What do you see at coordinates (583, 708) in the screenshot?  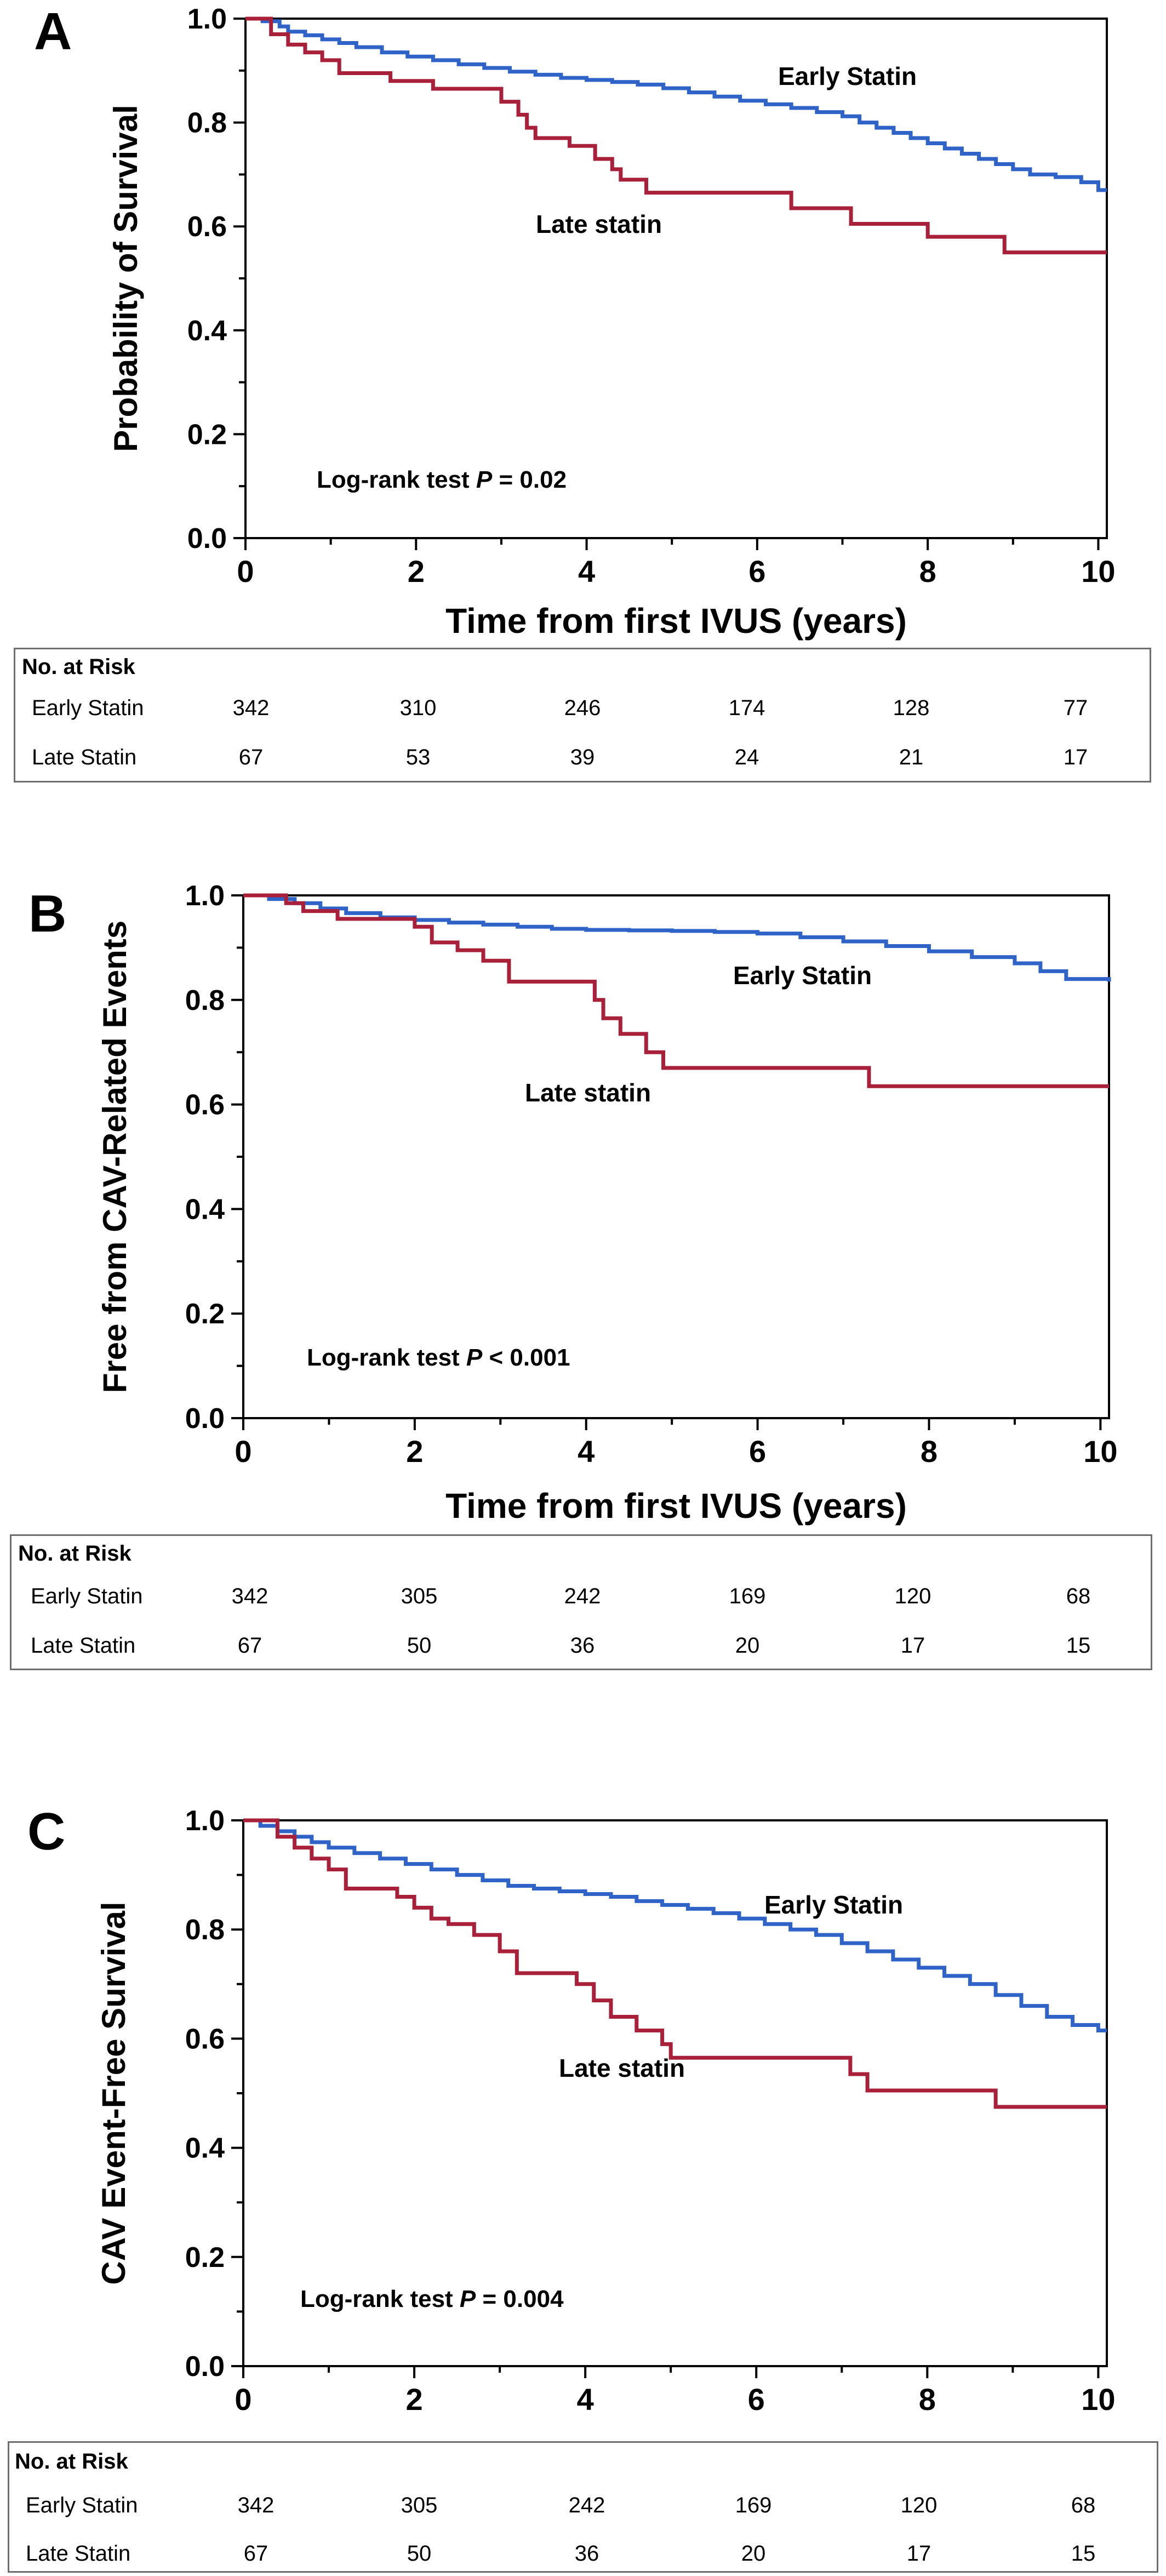 I see `risk-cell: 246` at bounding box center [583, 708].